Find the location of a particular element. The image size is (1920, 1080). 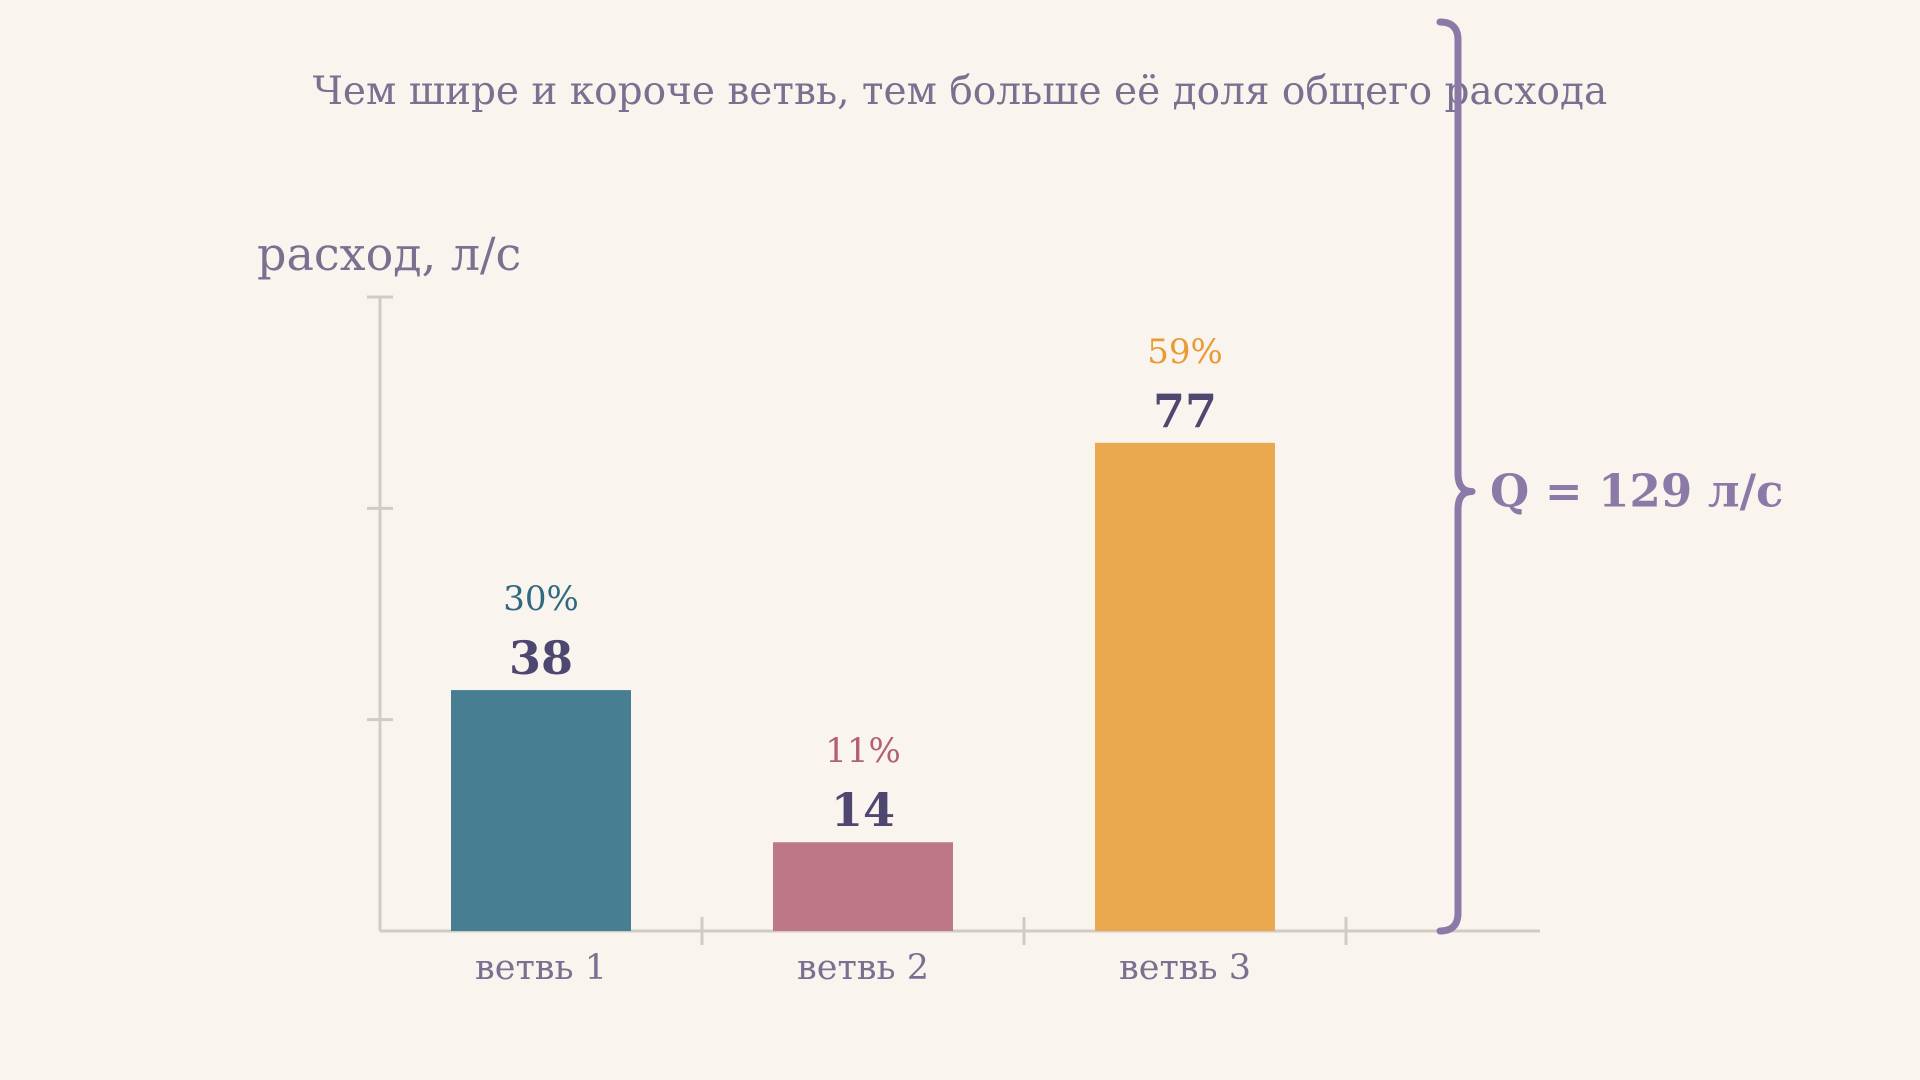

y-axis-label: расход, л/с is located at coordinates (389, 254).